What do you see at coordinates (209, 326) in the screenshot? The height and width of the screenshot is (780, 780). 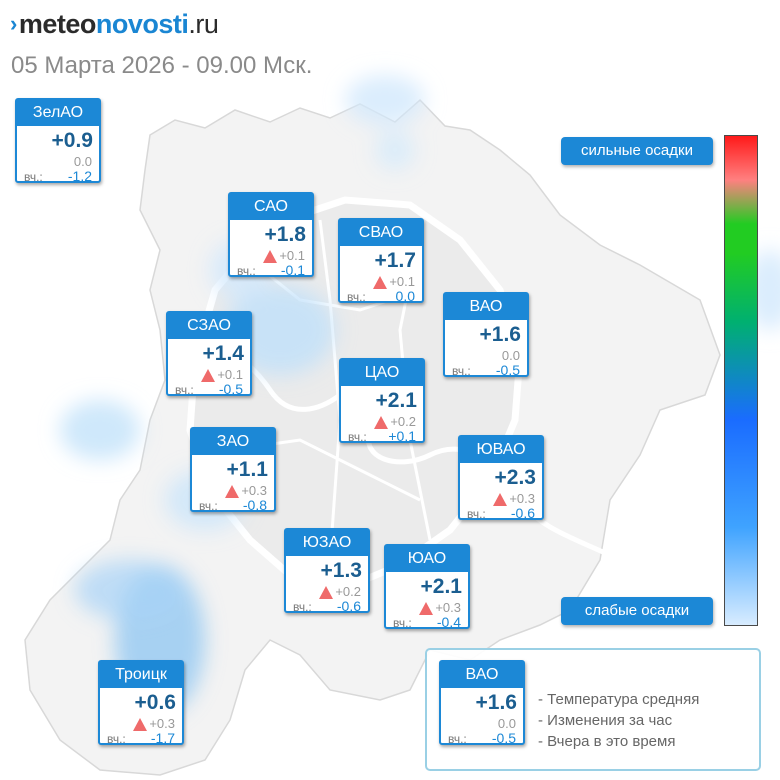 I see `district-name: СЗАО` at bounding box center [209, 326].